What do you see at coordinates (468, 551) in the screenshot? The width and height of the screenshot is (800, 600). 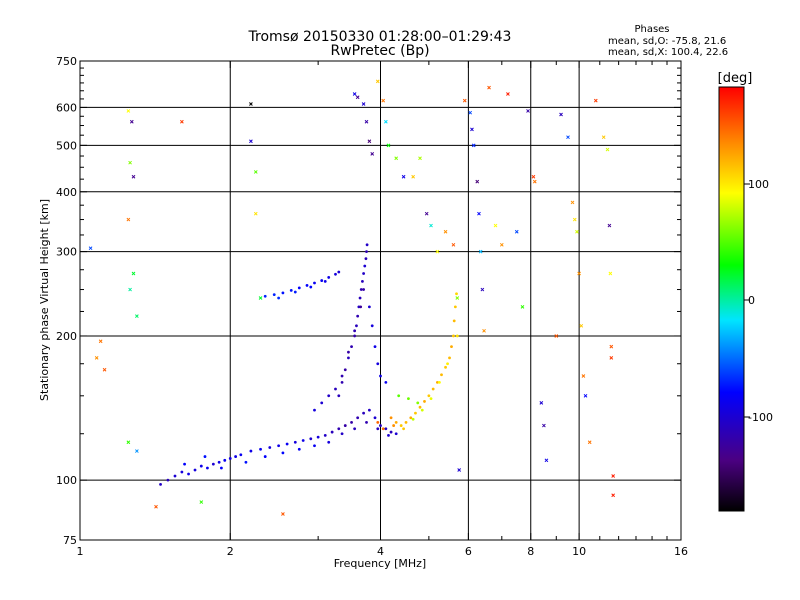 I see `x-tick-label: 6` at bounding box center [468, 551].